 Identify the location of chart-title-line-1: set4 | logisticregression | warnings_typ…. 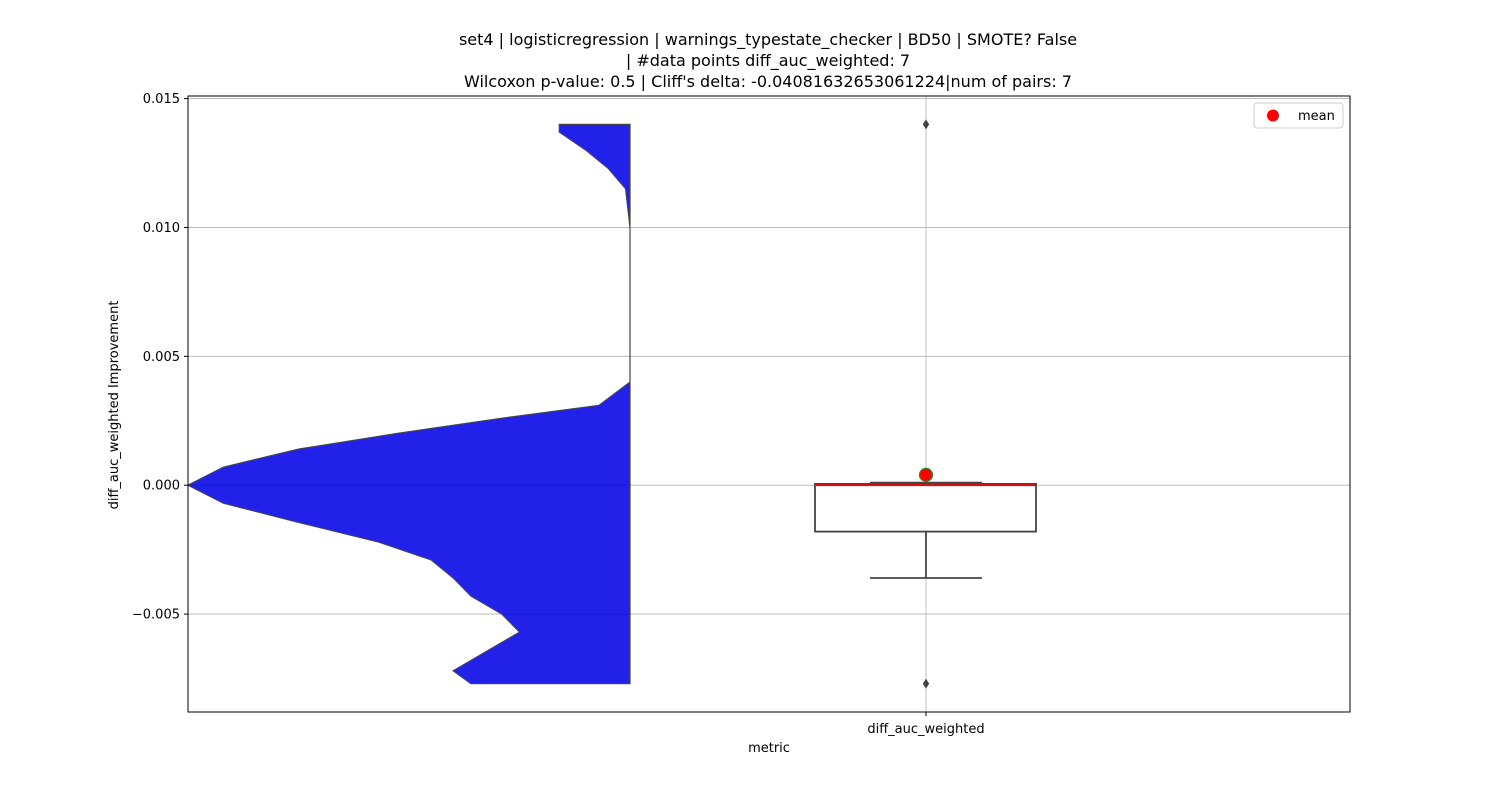
(768, 39).